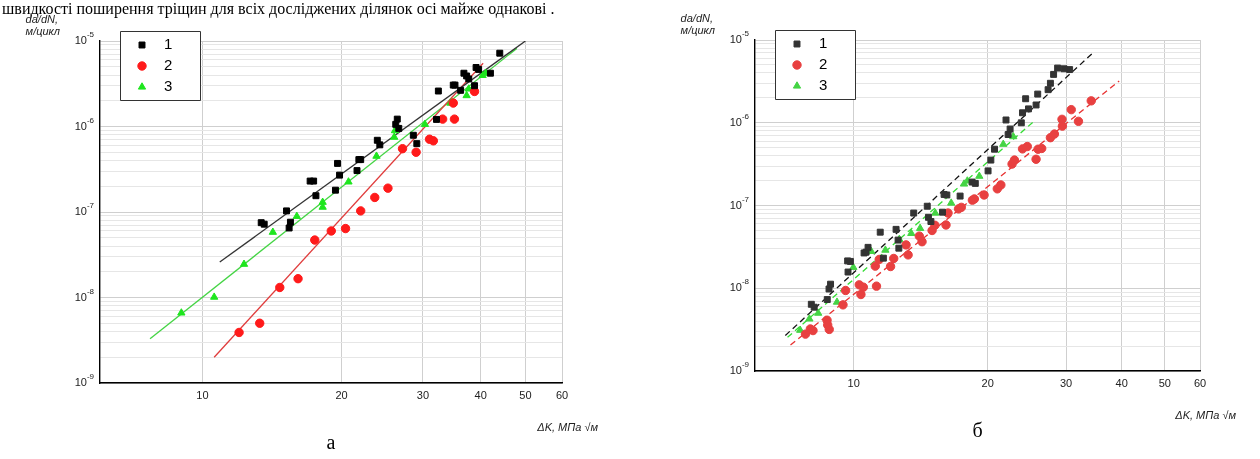 The image size is (1260, 459). What do you see at coordinates (977, 430) in the screenshot?
I see `text: б` at bounding box center [977, 430].